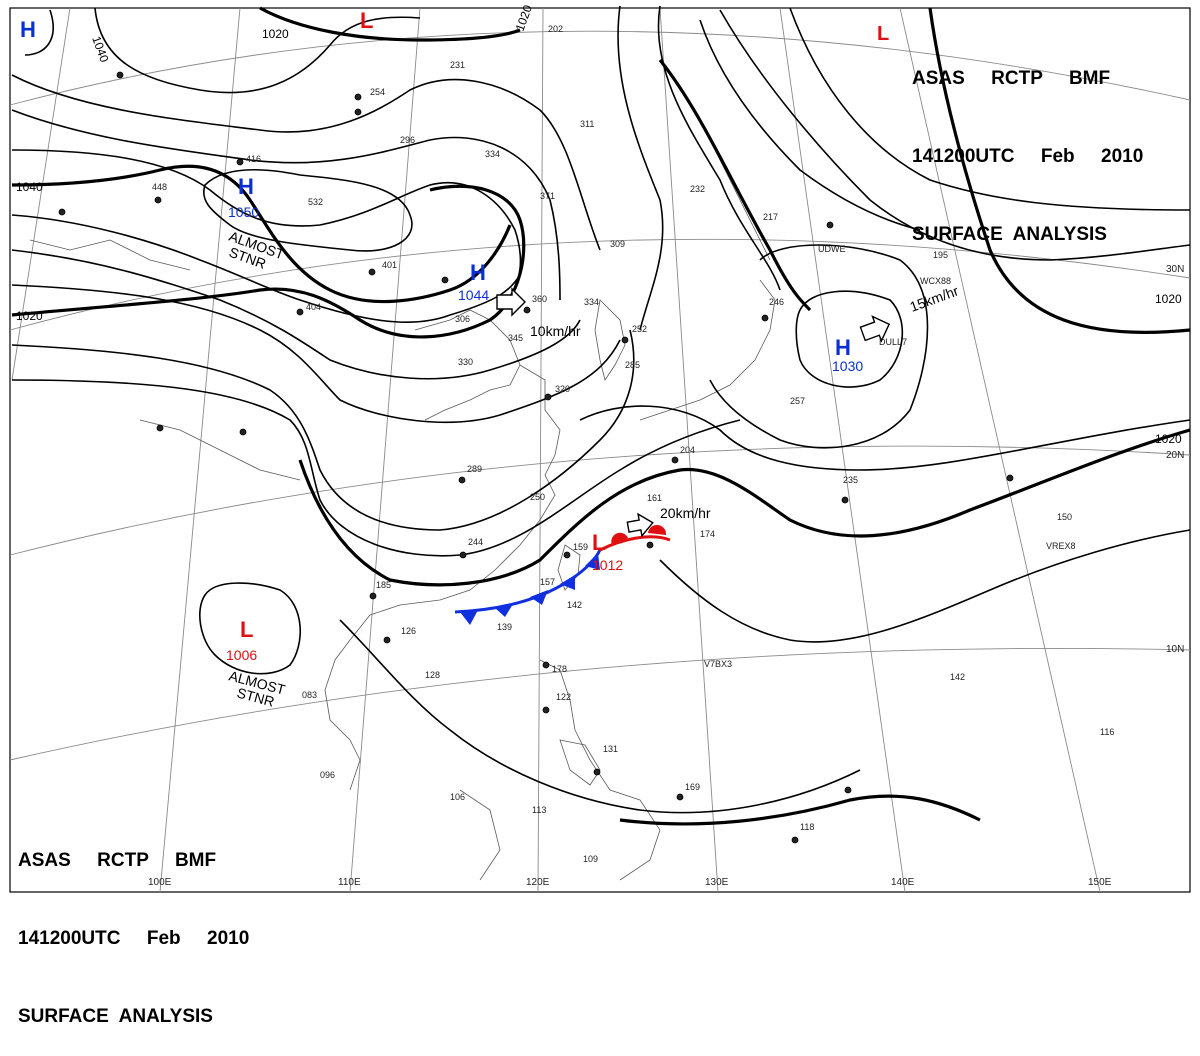  I want to click on station-value: 306, so click(462, 319).